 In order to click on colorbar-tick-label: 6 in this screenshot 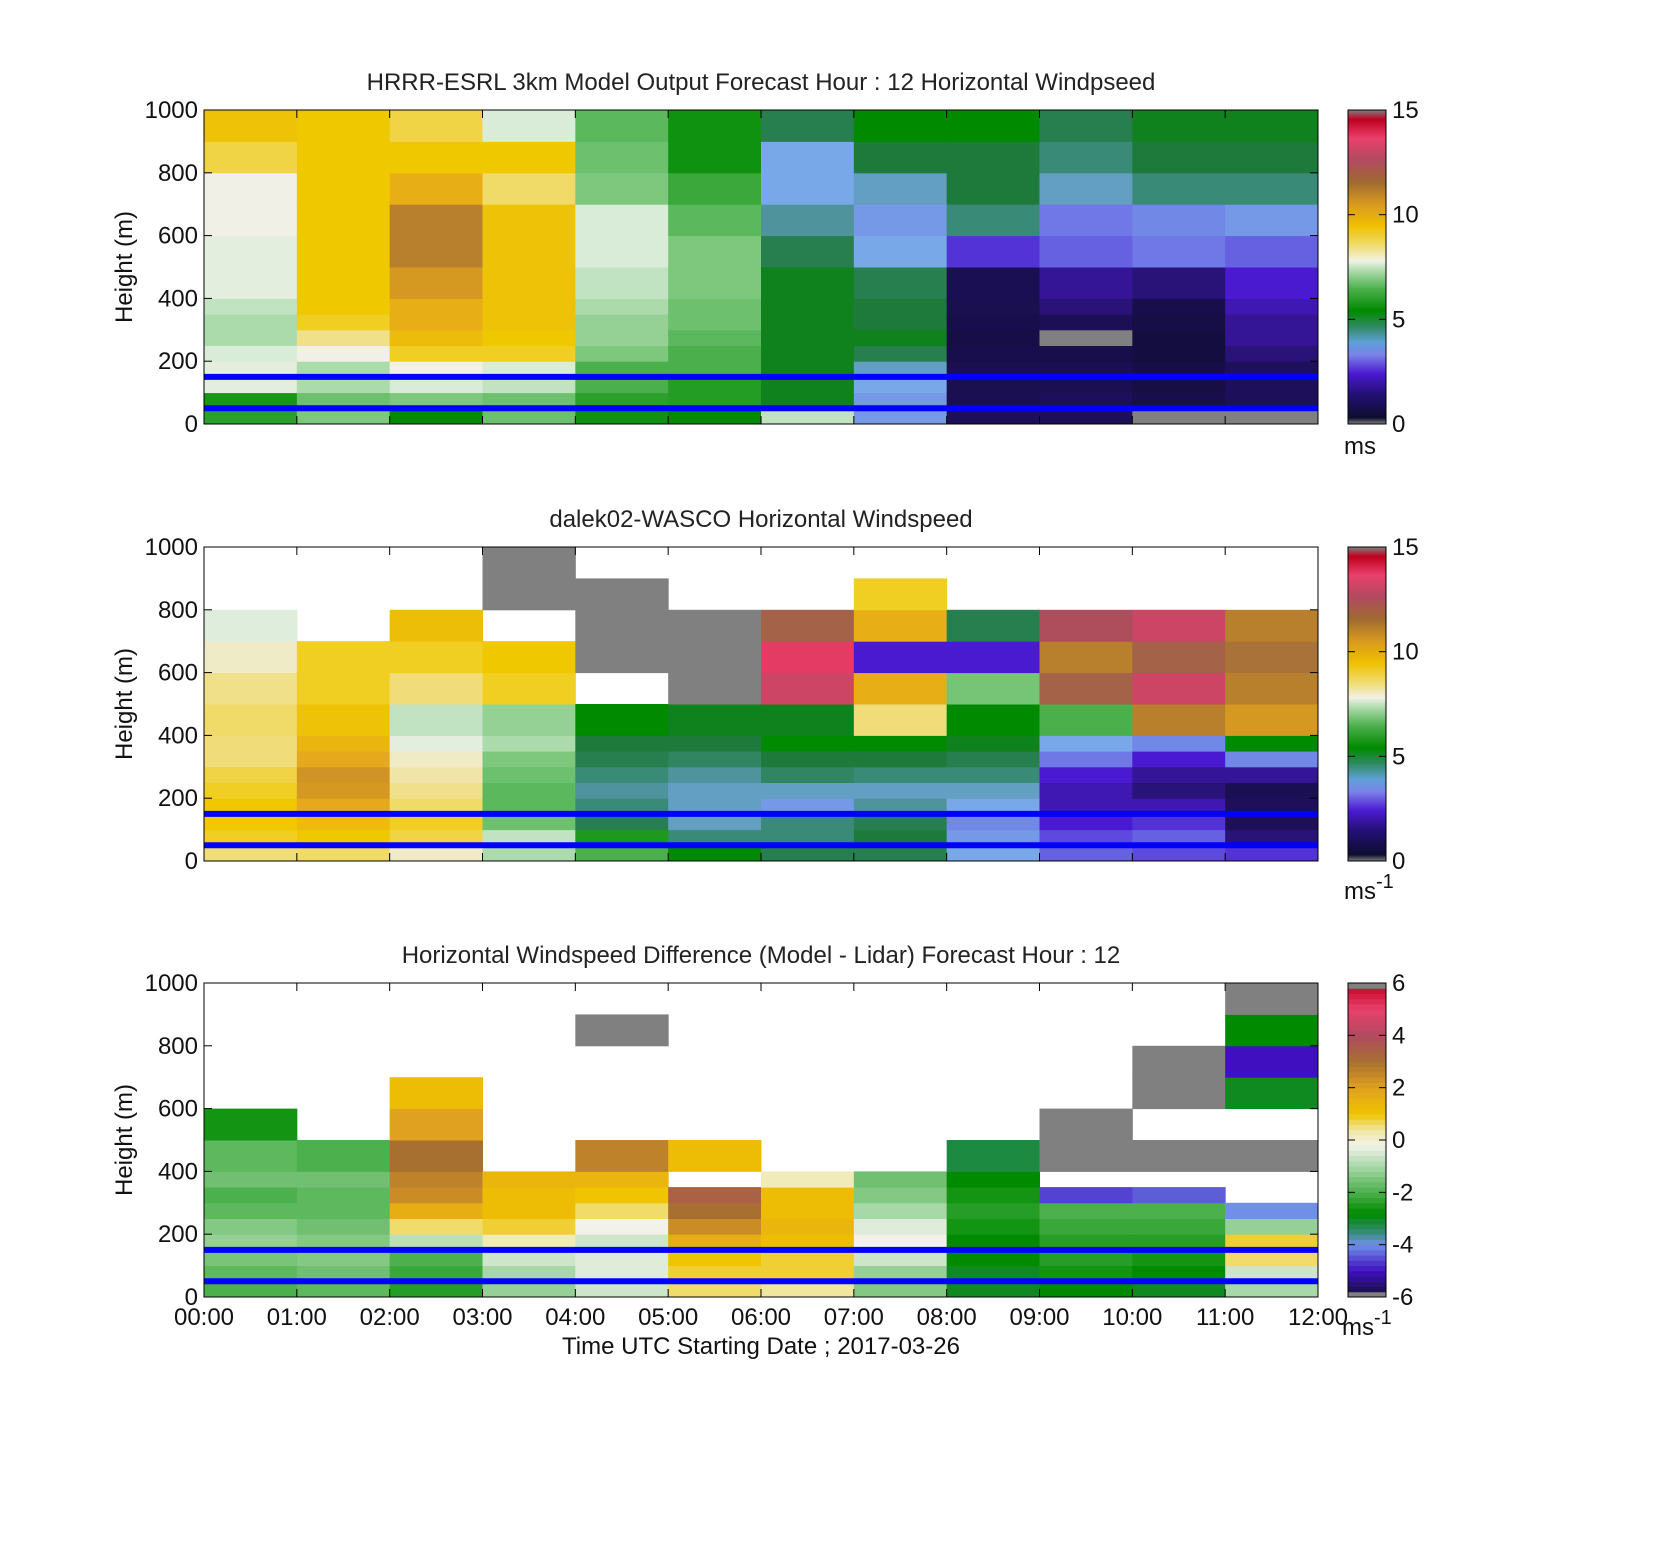, I will do `click(1398, 983)`.